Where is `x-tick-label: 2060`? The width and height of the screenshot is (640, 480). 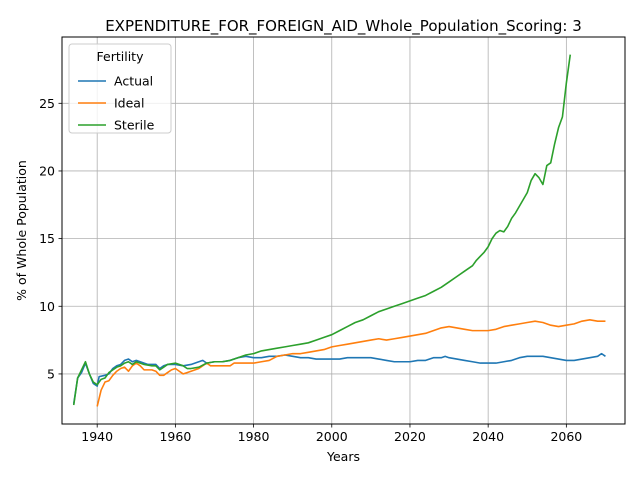 x-tick-label: 2060 is located at coordinates (566, 436).